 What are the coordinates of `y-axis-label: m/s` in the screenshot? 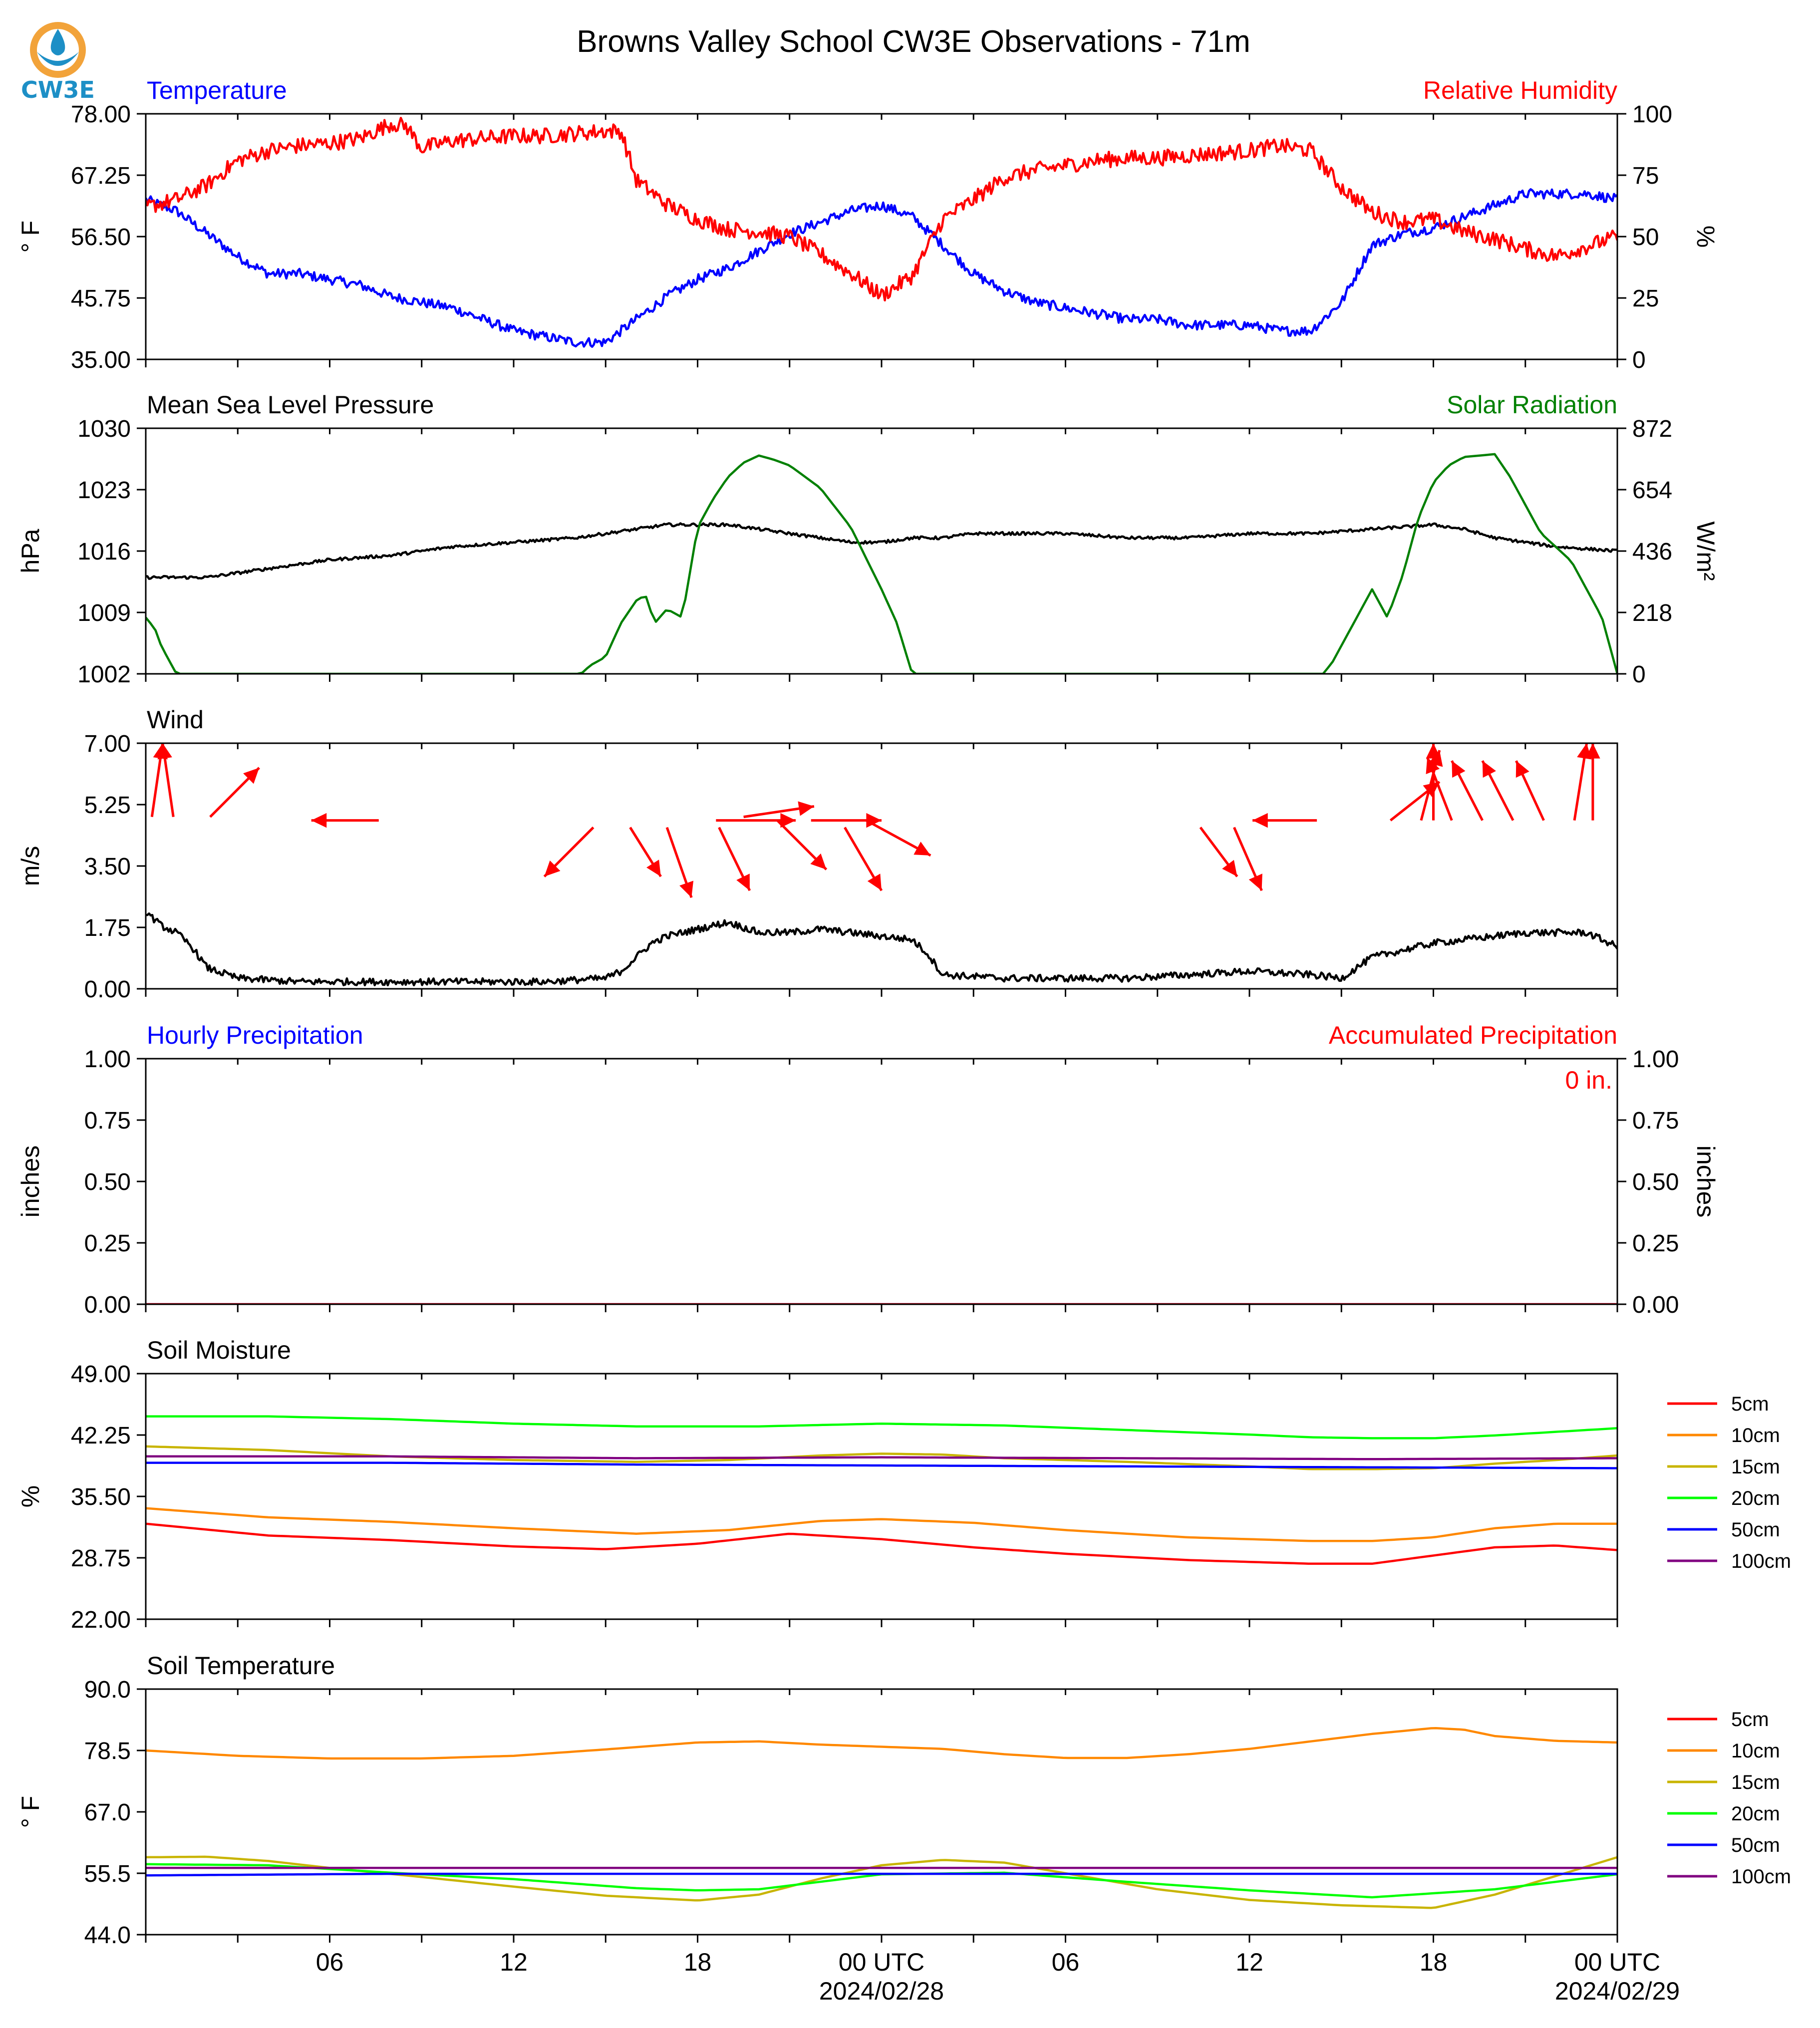 It's located at (30, 866).